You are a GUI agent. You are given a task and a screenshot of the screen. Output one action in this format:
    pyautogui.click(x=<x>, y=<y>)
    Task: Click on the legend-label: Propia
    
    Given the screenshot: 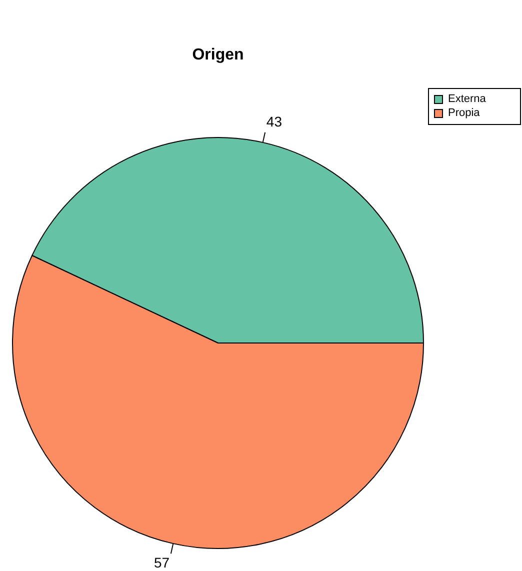 What is the action you would take?
    pyautogui.click(x=464, y=113)
    